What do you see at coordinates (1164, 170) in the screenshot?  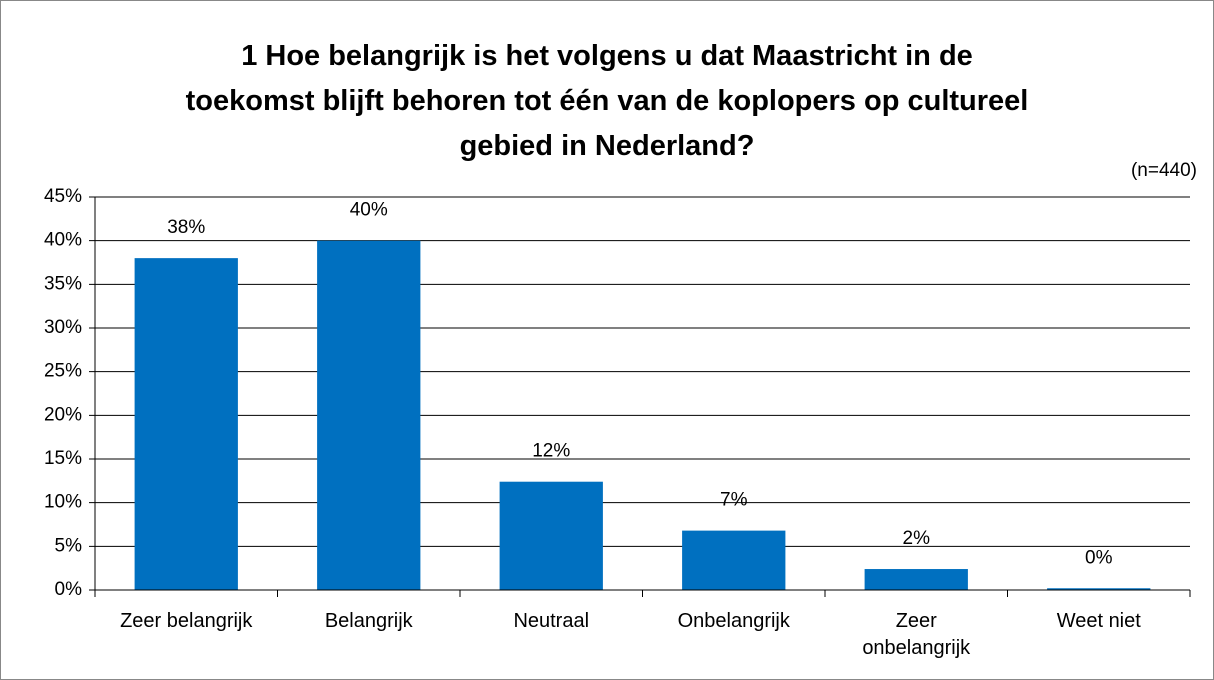 I see `chart-subtitle: (n=440)` at bounding box center [1164, 170].